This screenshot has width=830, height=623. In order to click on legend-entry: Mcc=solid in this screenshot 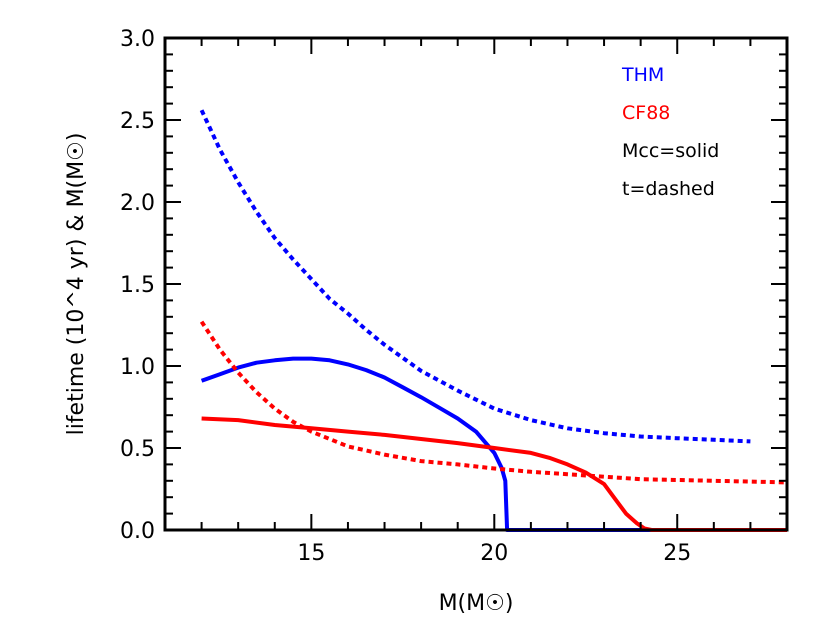, I will do `click(670, 151)`.